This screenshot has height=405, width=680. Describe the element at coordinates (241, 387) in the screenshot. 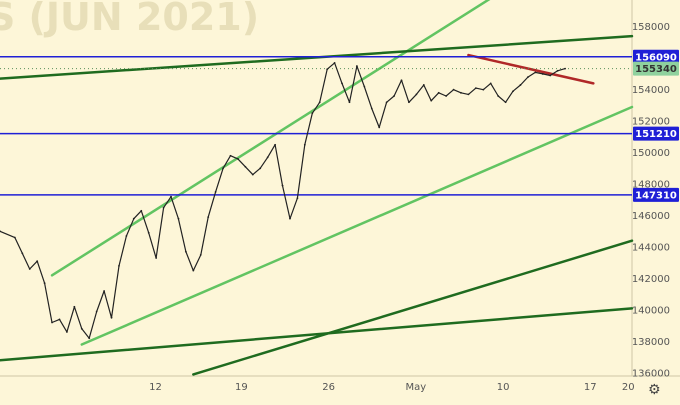

I see `x-tick-label: 19` at that location.